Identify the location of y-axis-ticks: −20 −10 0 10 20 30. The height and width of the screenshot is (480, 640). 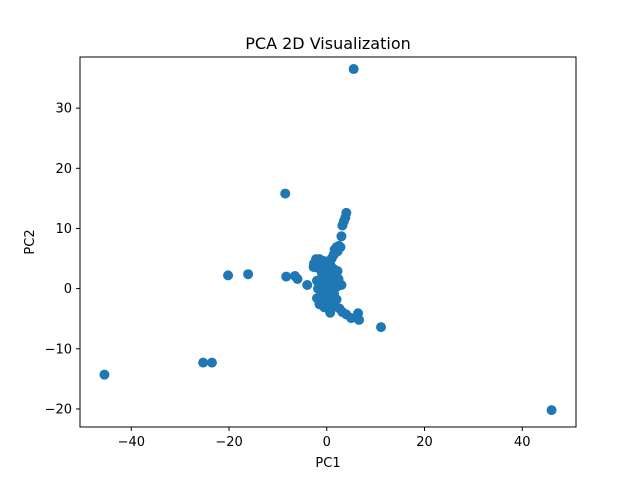
(62, 259).